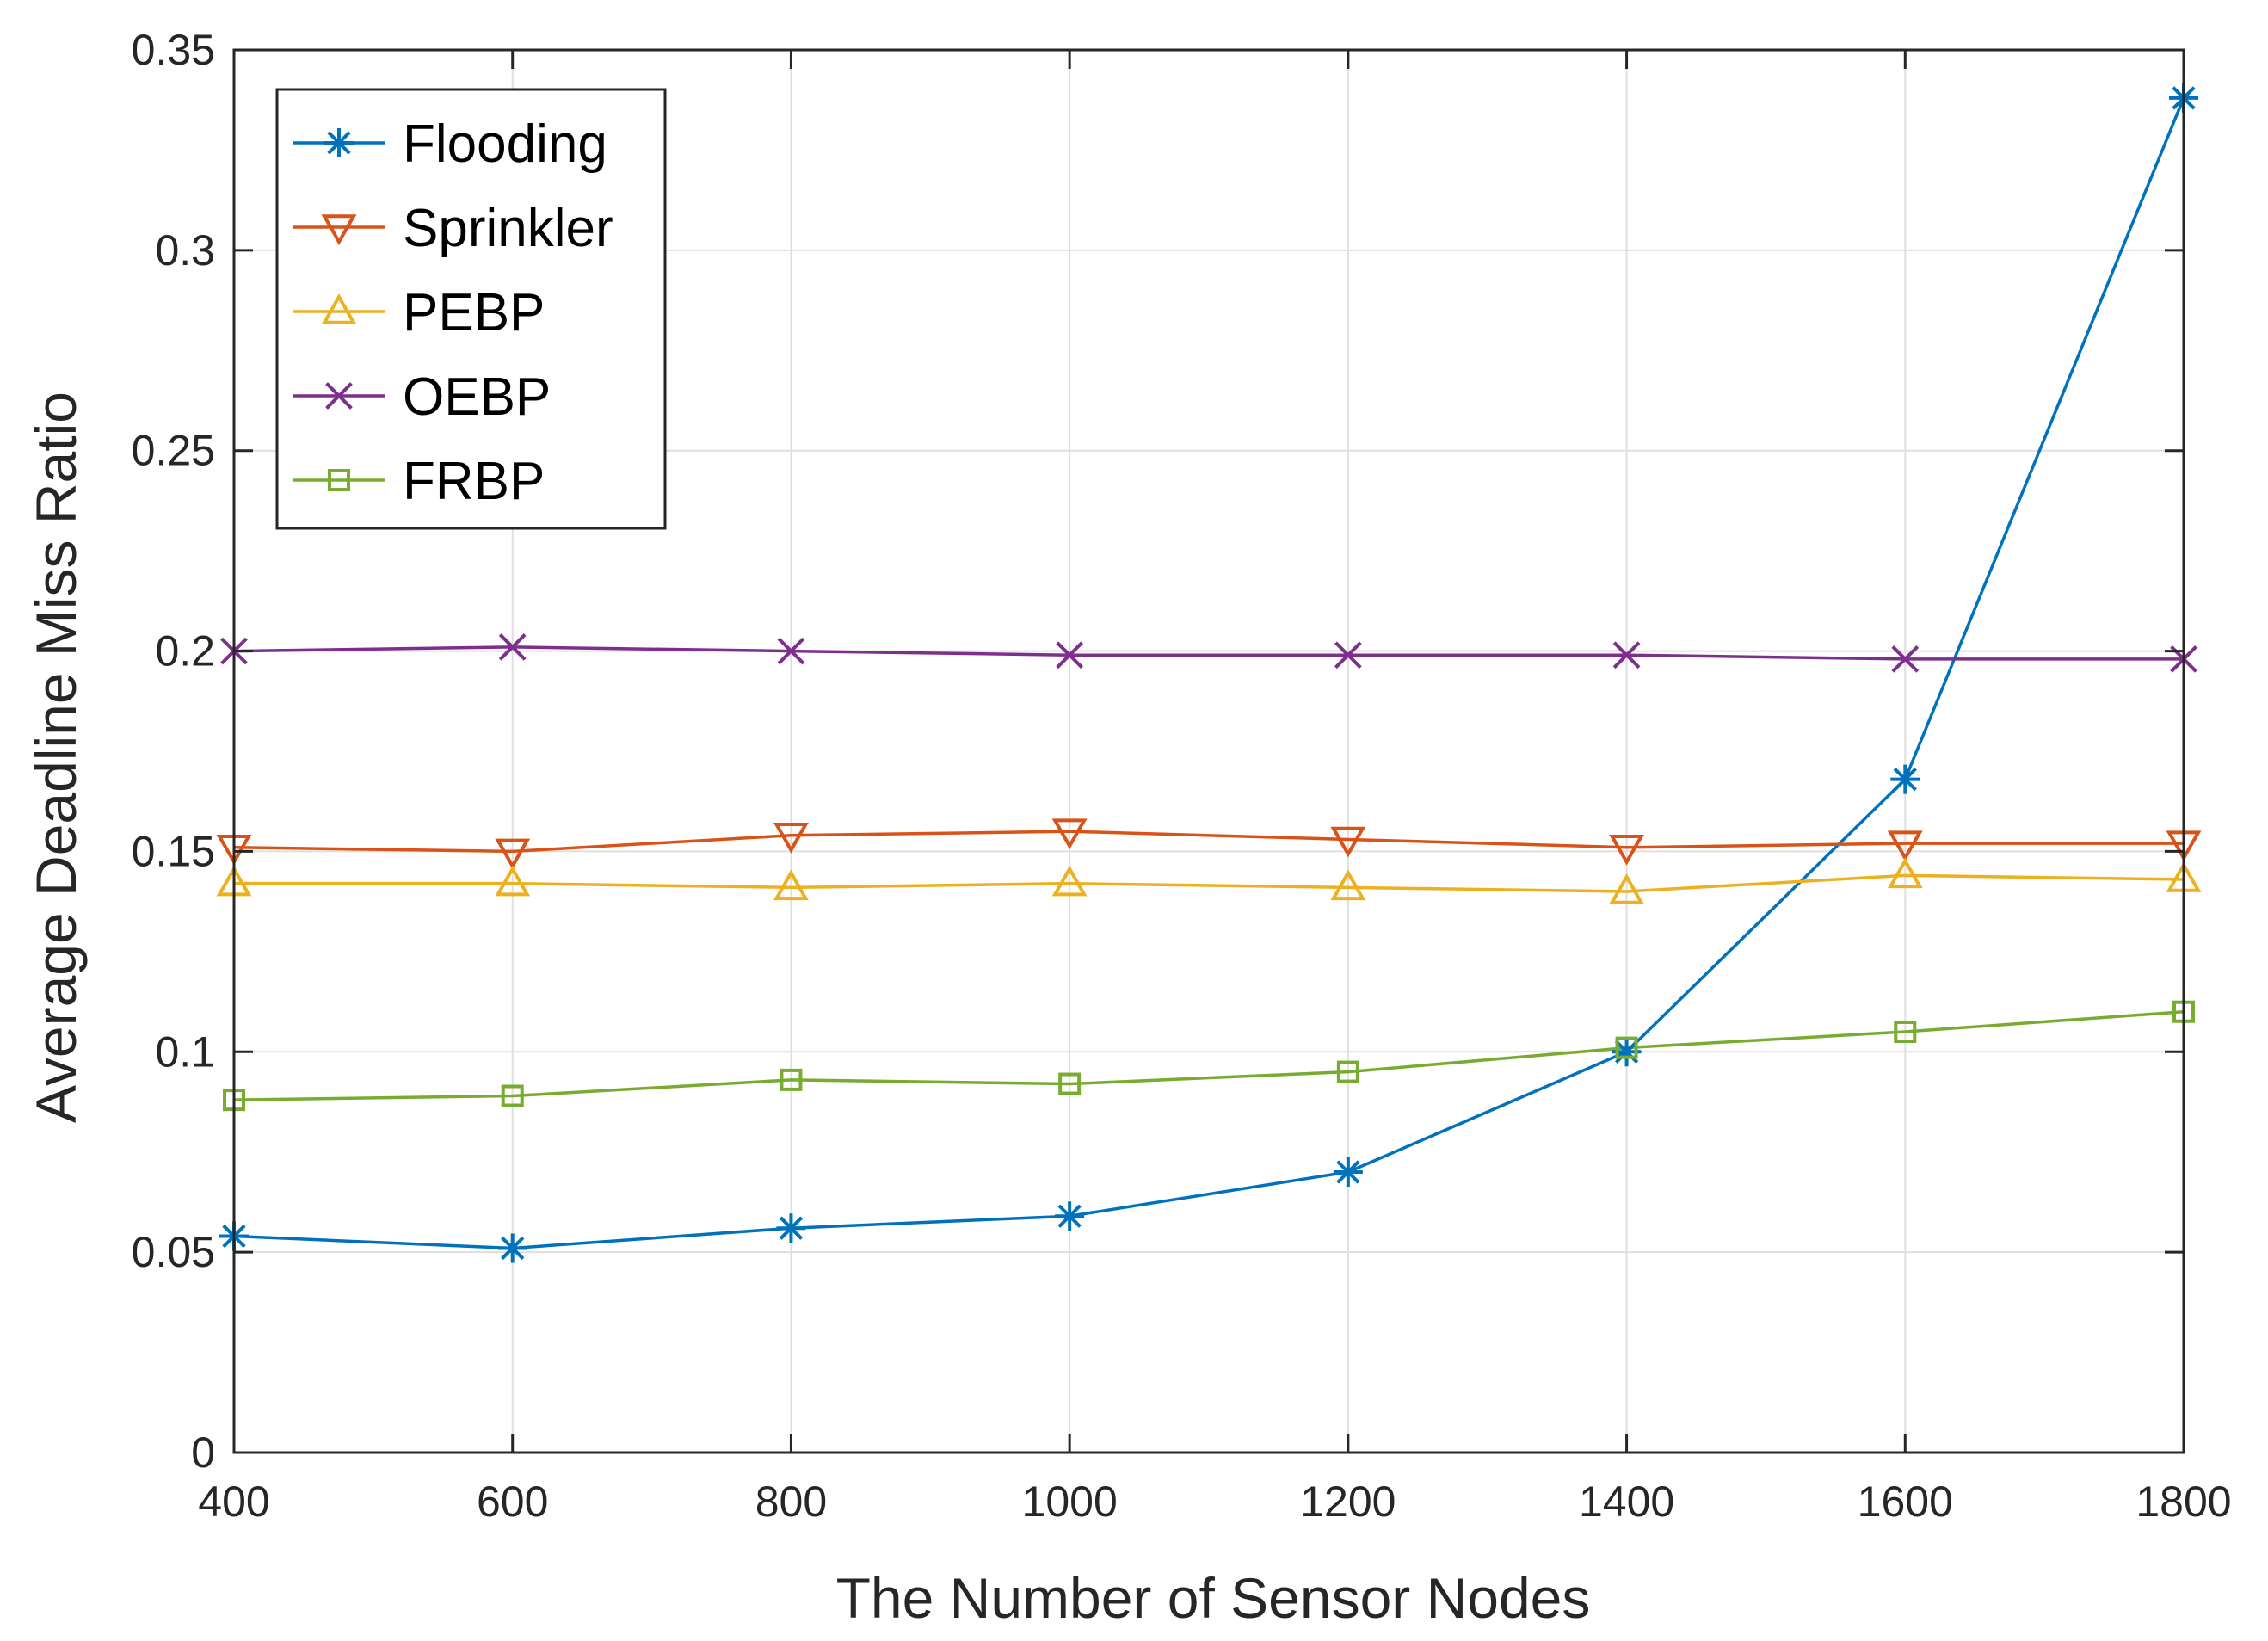 Image resolution: width=2268 pixels, height=1641 pixels. Describe the element at coordinates (56, 758) in the screenshot. I see `y-axis-label: Average Deadline Miss Ratio` at that location.